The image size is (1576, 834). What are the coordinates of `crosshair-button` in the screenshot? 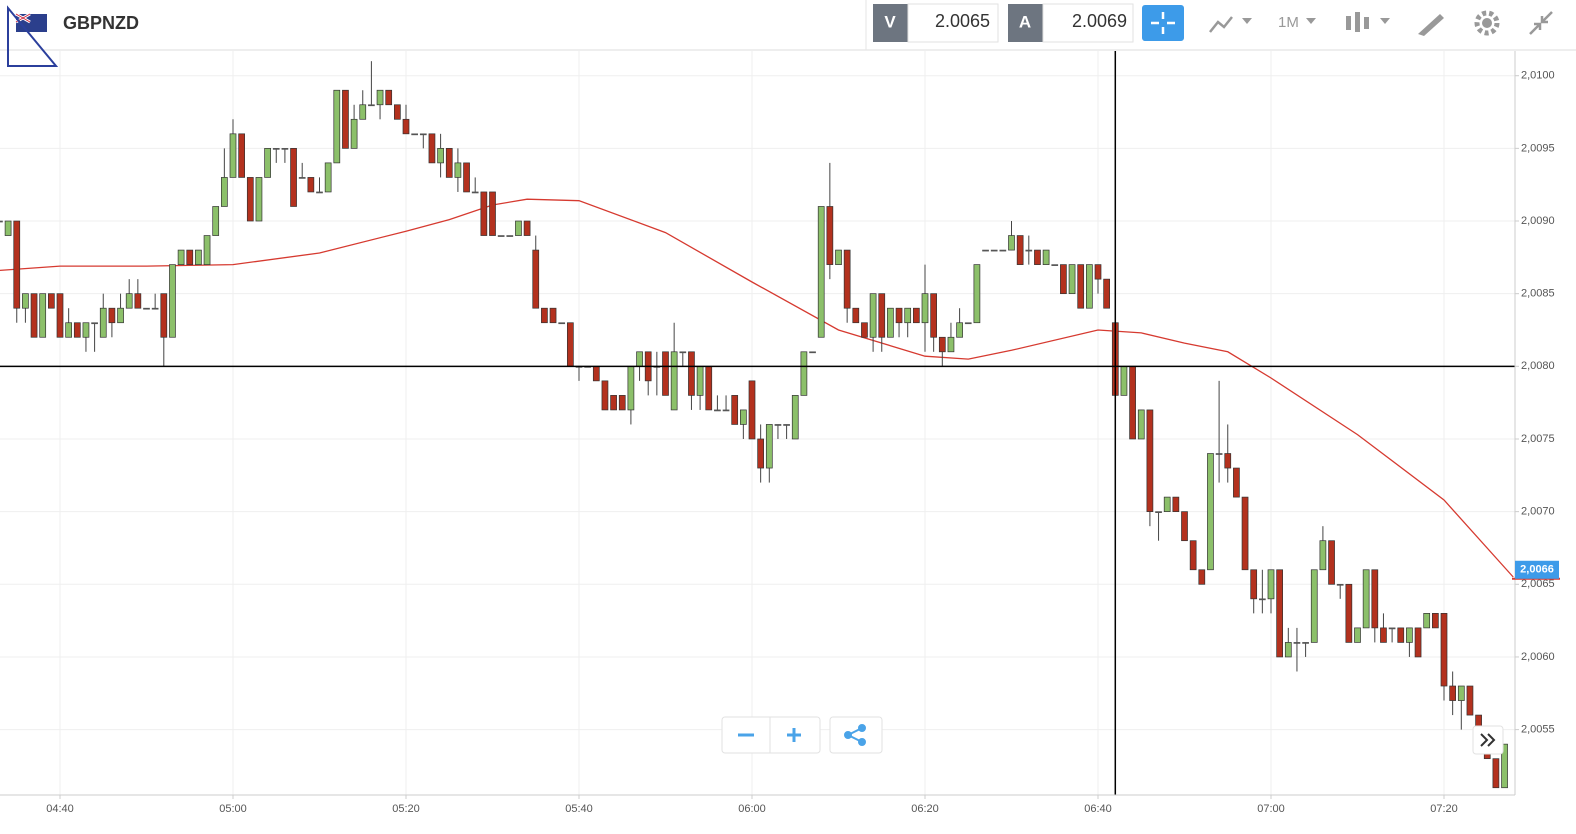 It's located at (1163, 23).